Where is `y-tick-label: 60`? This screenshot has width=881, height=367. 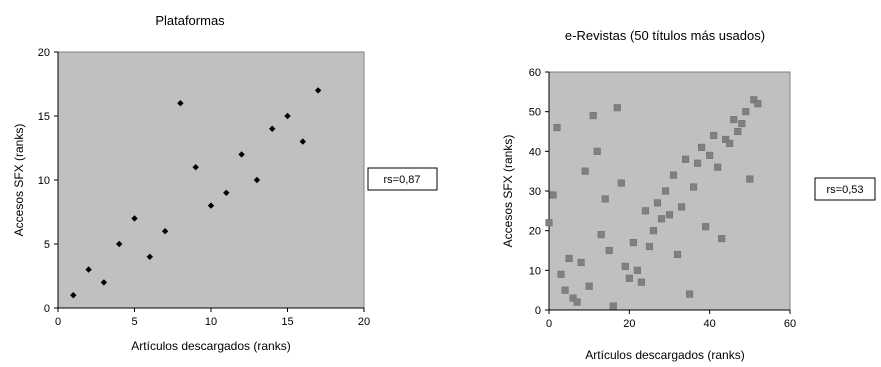 y-tick-label: 60 is located at coordinates (535, 73).